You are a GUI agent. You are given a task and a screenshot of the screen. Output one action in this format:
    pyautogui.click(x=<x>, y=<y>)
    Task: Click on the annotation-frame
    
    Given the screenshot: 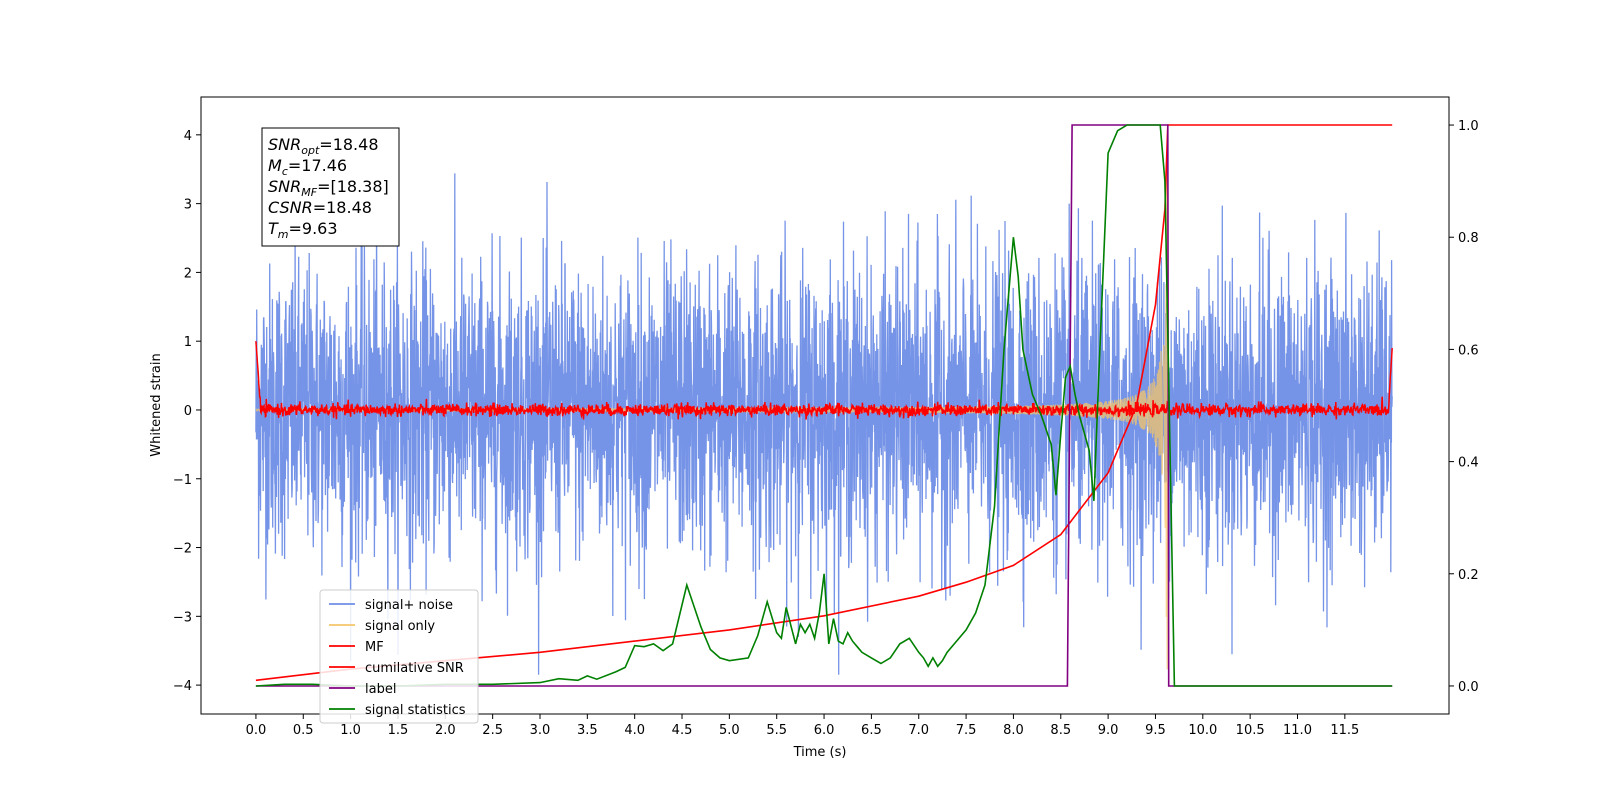 What is the action you would take?
    pyautogui.click(x=330, y=187)
    